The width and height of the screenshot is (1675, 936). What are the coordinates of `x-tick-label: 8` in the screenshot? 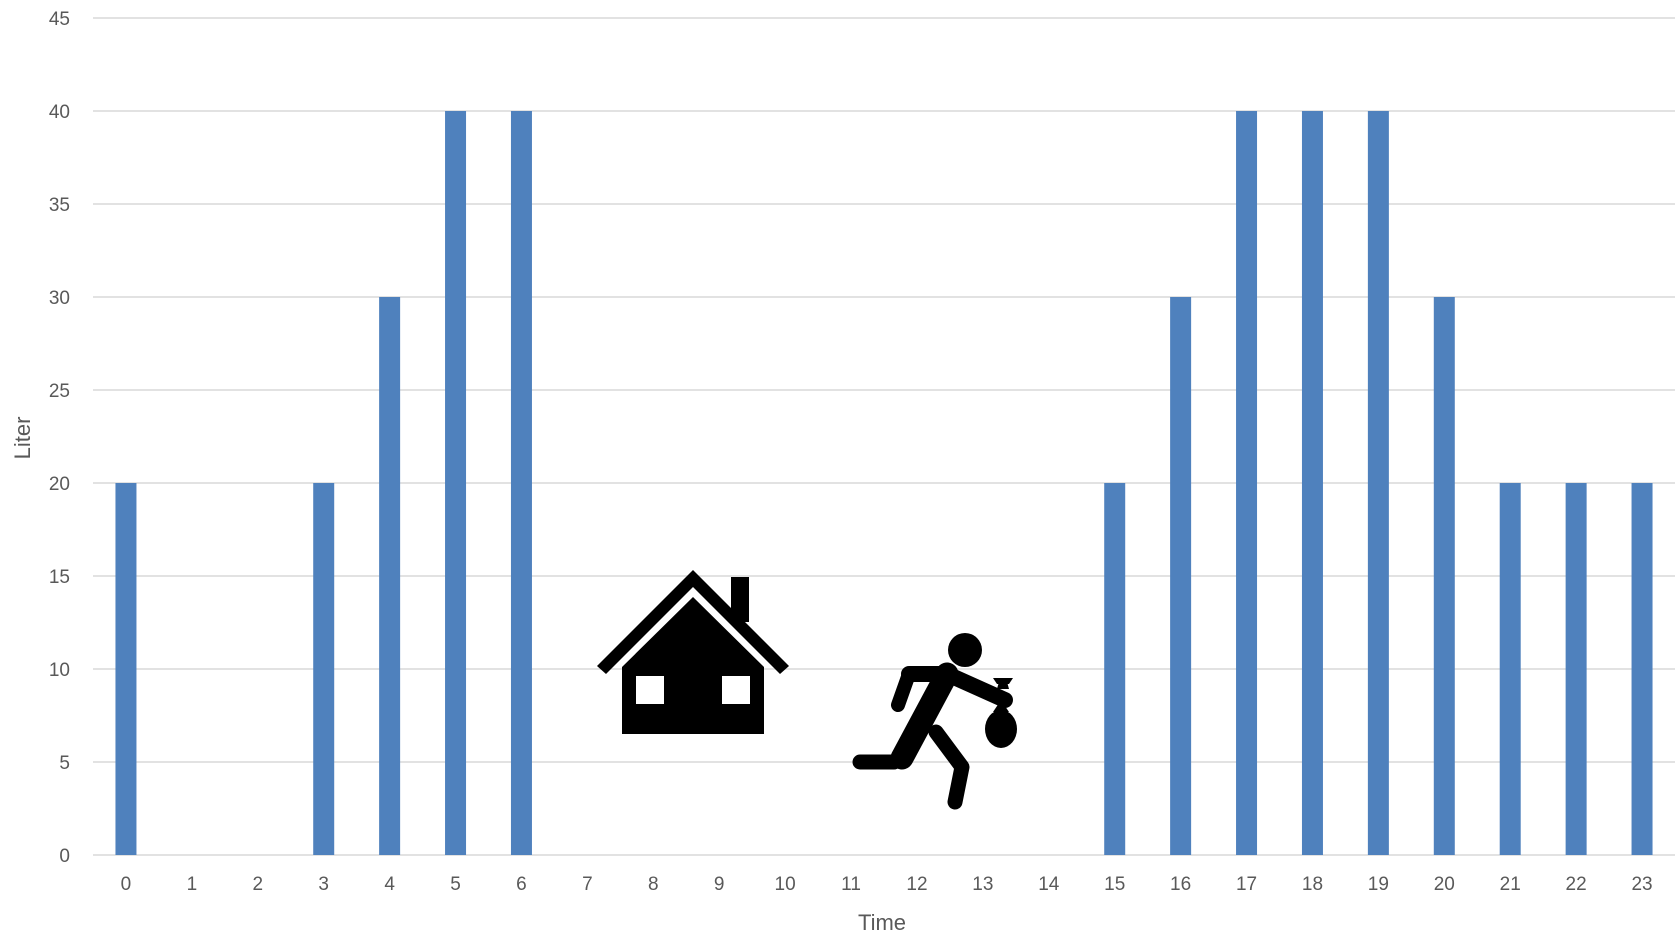 It's located at (653, 884).